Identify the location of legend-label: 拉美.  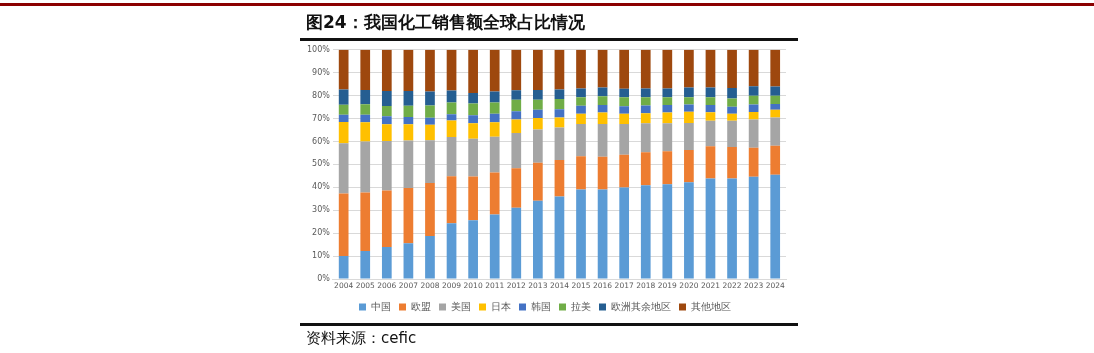
(581, 306).